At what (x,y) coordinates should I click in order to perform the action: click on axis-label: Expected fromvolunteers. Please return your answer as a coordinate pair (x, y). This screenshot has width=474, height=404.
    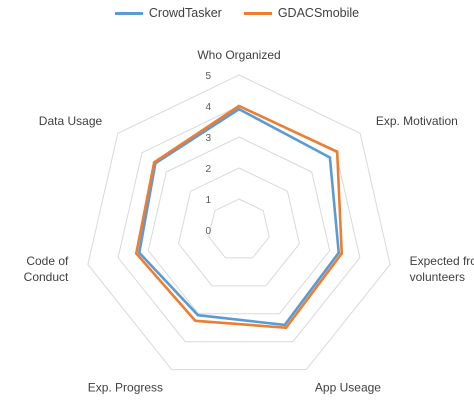
    Looking at the image, I should click on (442, 269).